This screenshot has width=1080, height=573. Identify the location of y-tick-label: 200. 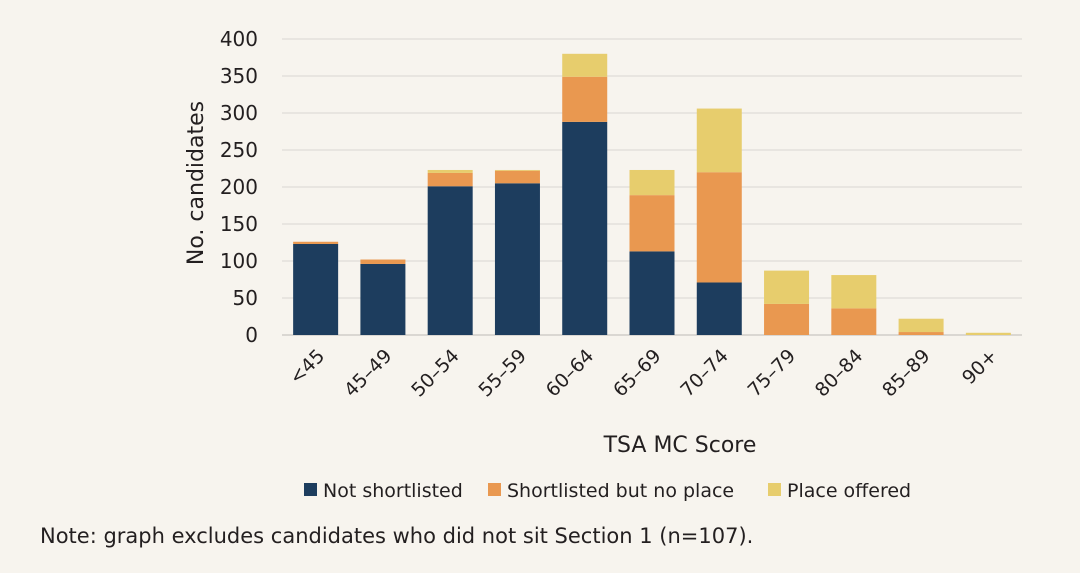
(239, 187).